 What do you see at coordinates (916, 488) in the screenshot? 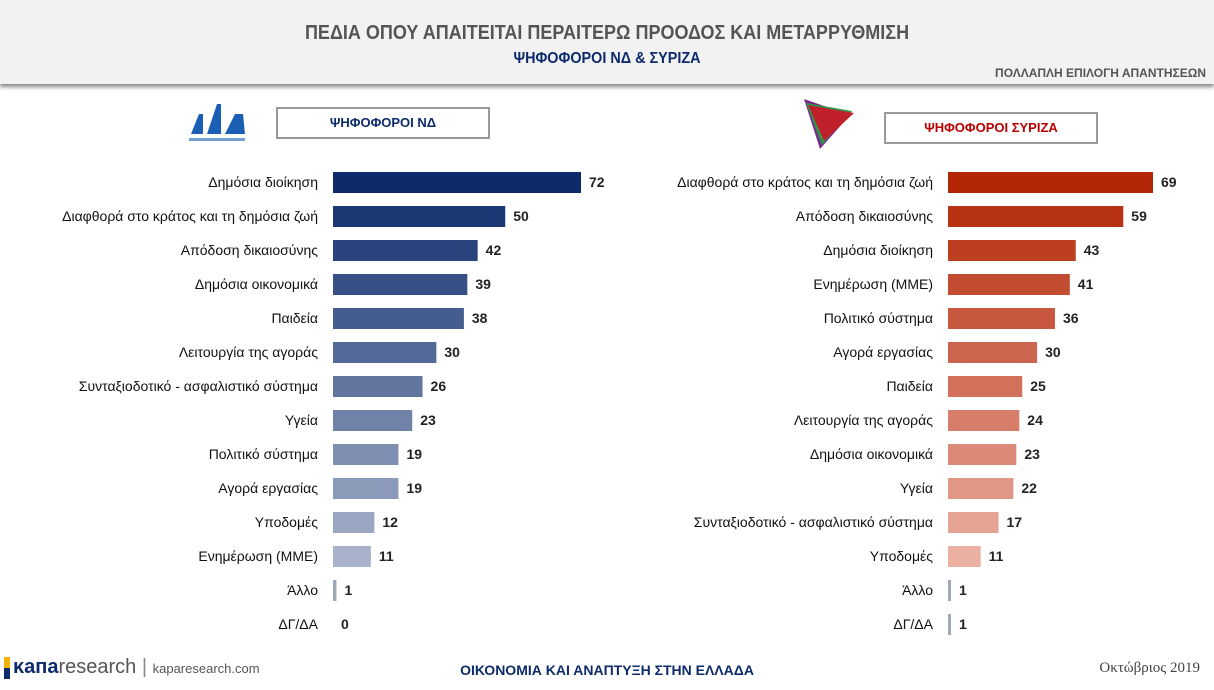
I see `syriza-category-label: Υγεία` at bounding box center [916, 488].